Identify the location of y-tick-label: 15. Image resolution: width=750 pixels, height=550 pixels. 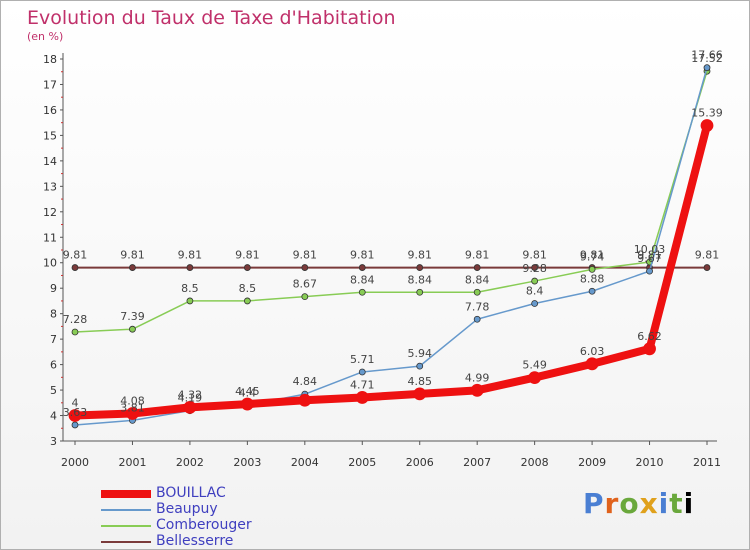
(50, 135).